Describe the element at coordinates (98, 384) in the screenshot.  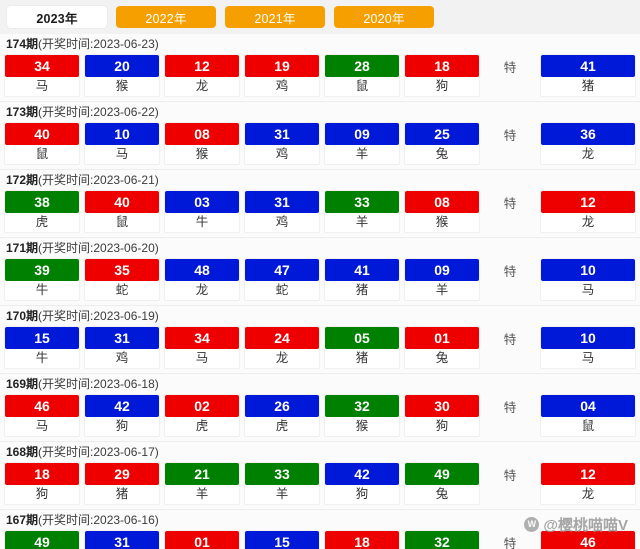
I see `draw-date: (开奖时间:2023-06-18)` at that location.